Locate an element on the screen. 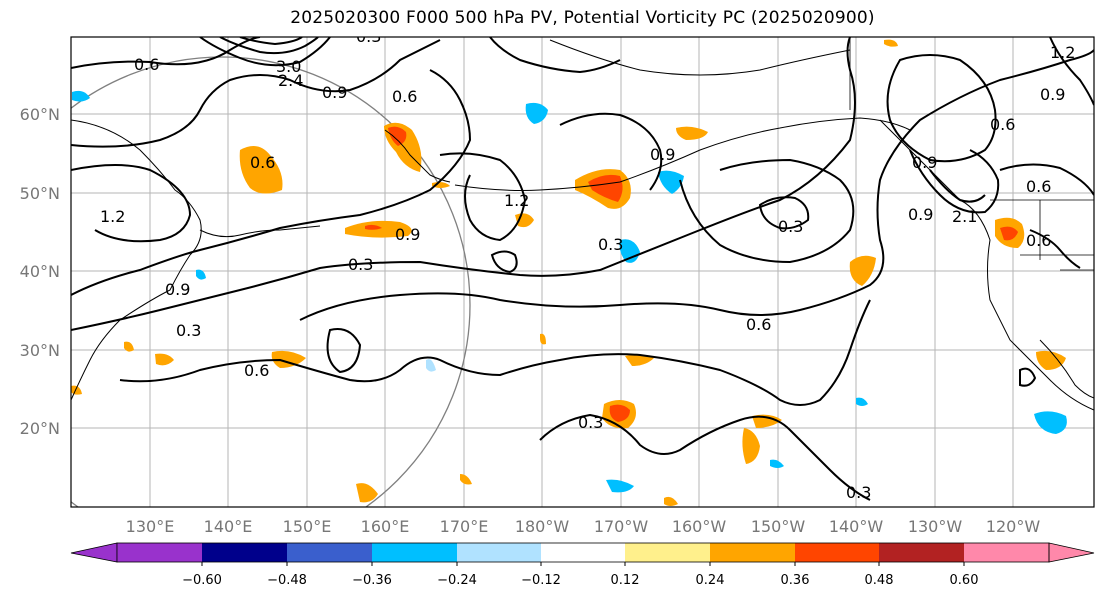 The height and width of the screenshot is (601, 1105). coastline-baja is located at coordinates (1066, 369).